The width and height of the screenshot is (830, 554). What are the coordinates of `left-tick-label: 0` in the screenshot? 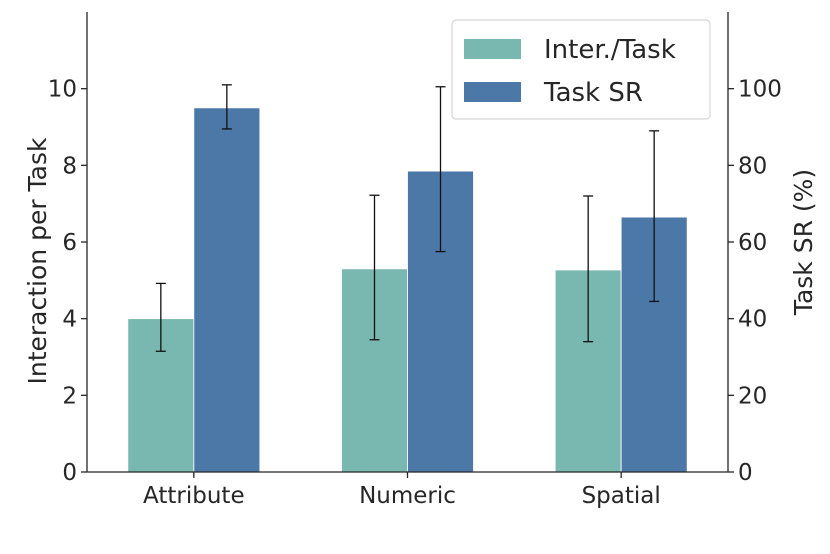 It's located at (69, 473).